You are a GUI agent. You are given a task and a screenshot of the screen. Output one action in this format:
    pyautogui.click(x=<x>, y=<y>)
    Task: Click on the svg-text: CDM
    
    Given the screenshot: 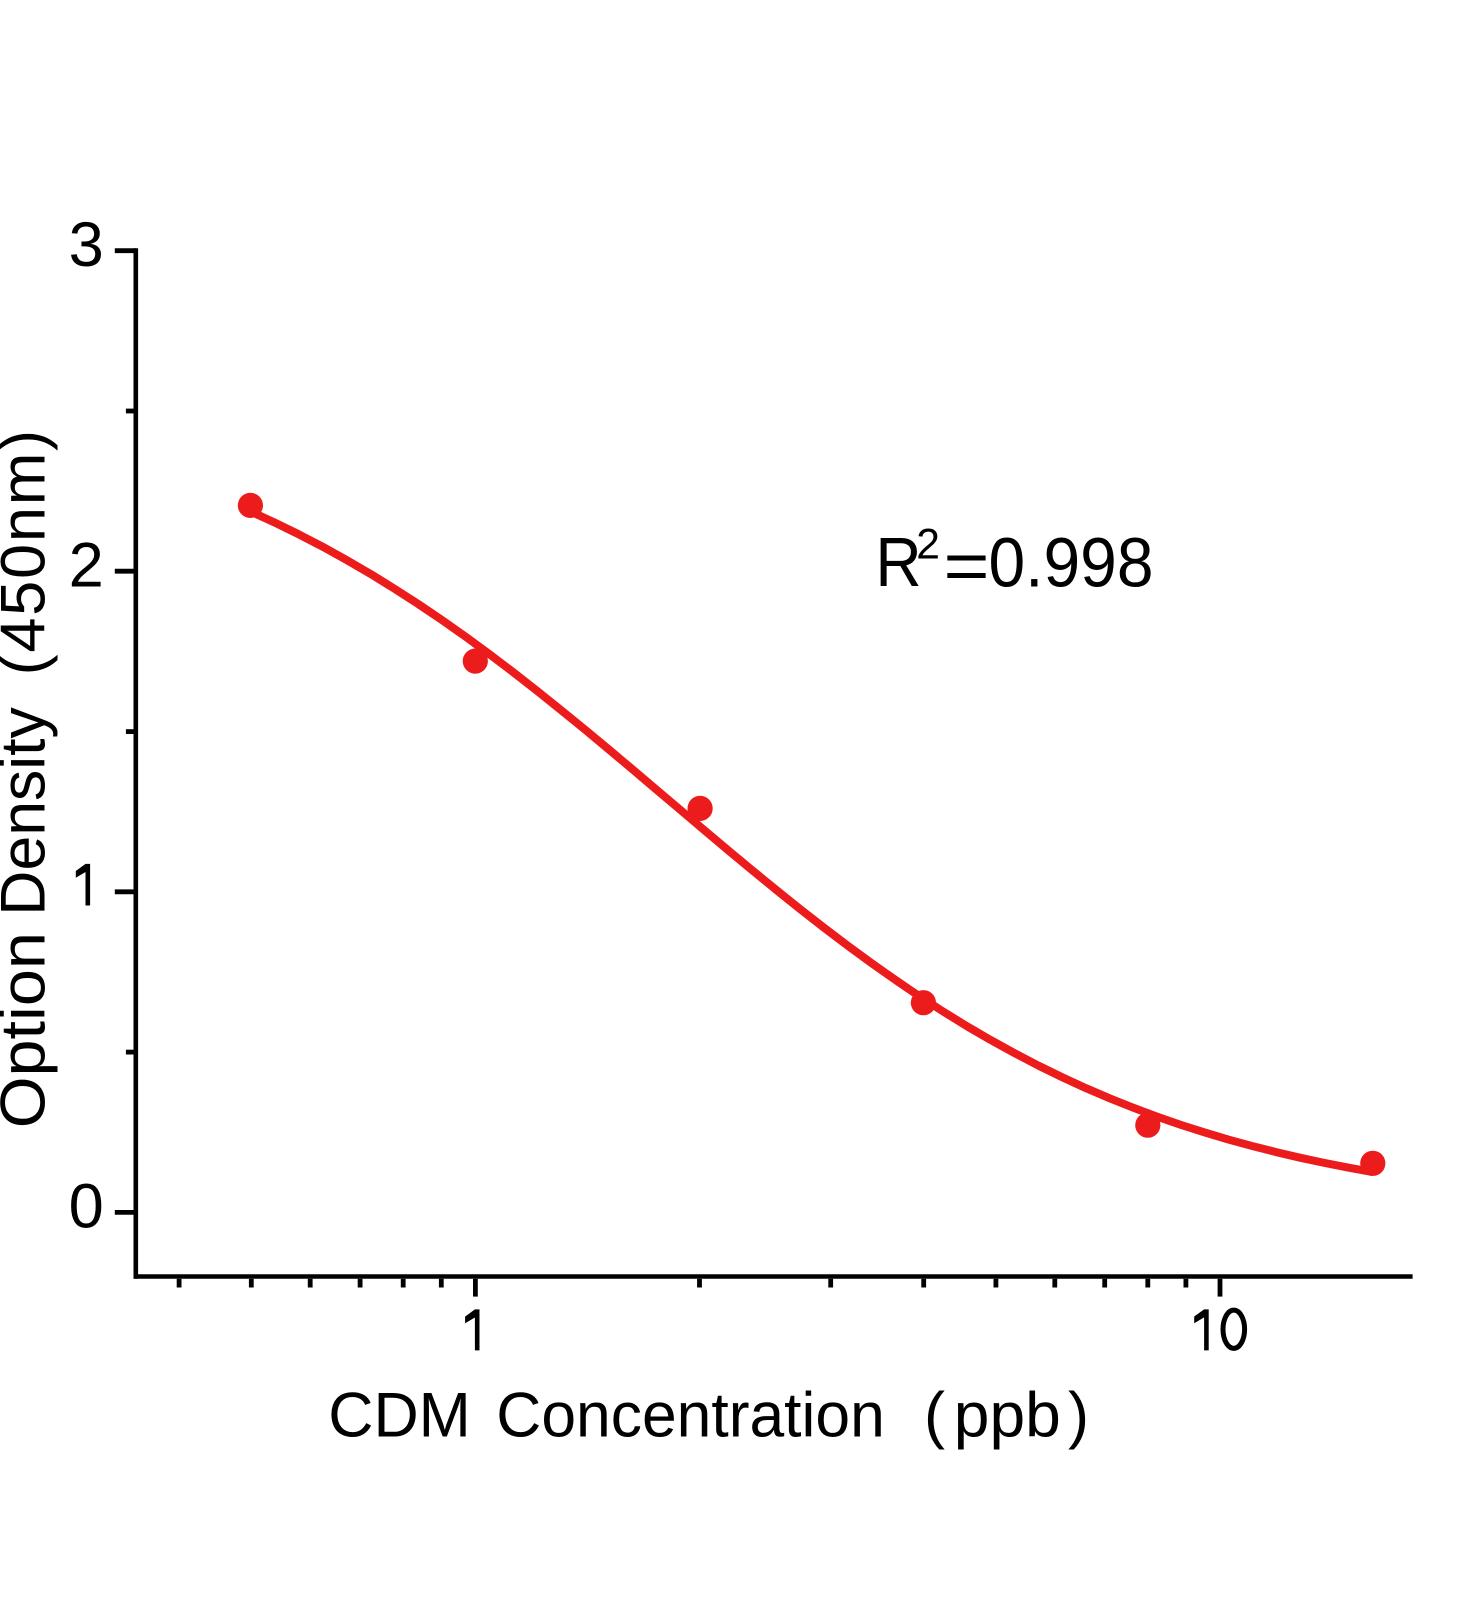 What is the action you would take?
    pyautogui.click(x=399, y=1416)
    